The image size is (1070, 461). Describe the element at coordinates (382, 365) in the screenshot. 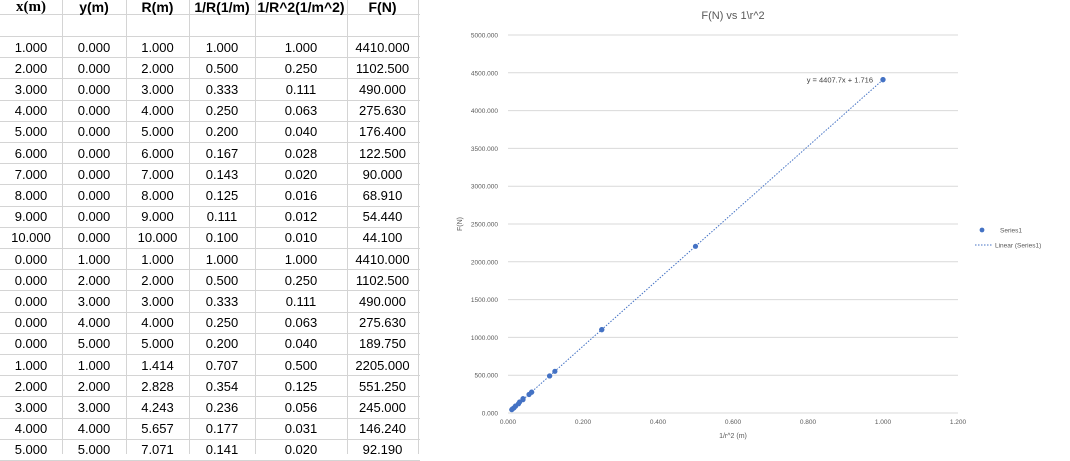

I see `table-cell: 2205.000` at that location.